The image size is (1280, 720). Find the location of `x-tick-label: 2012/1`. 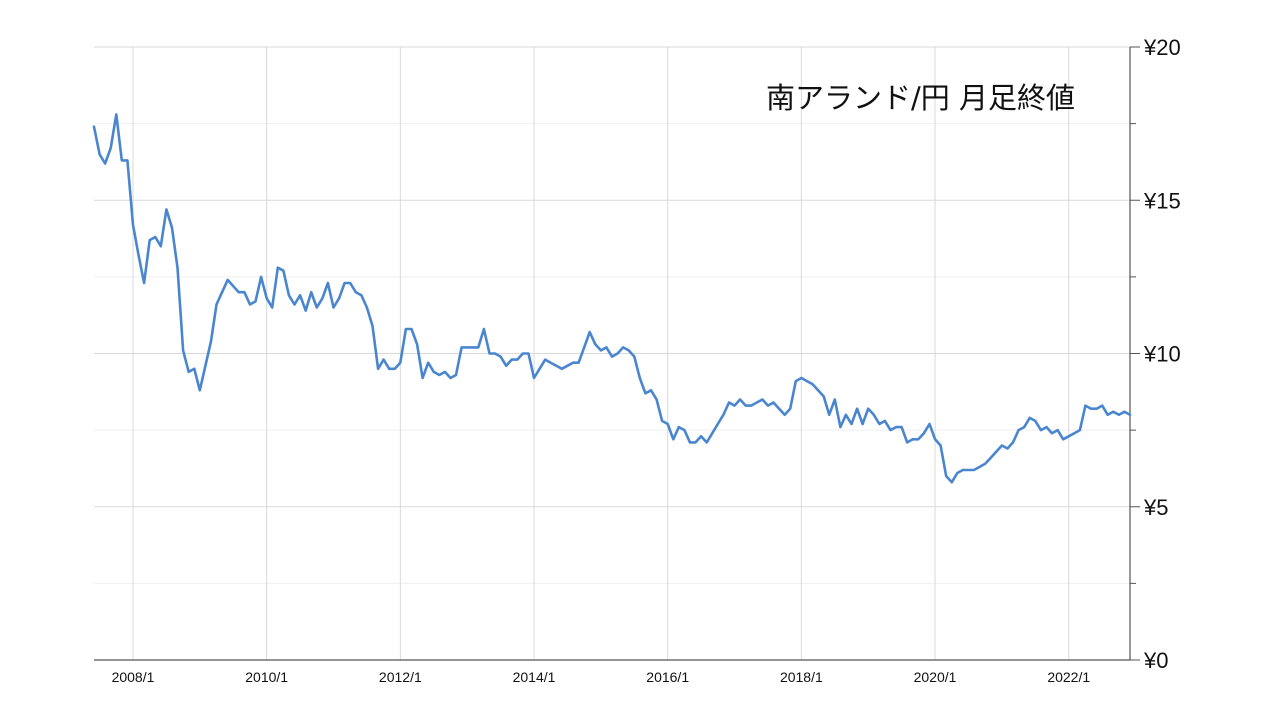

x-tick-label: 2012/1 is located at coordinates (400, 677).